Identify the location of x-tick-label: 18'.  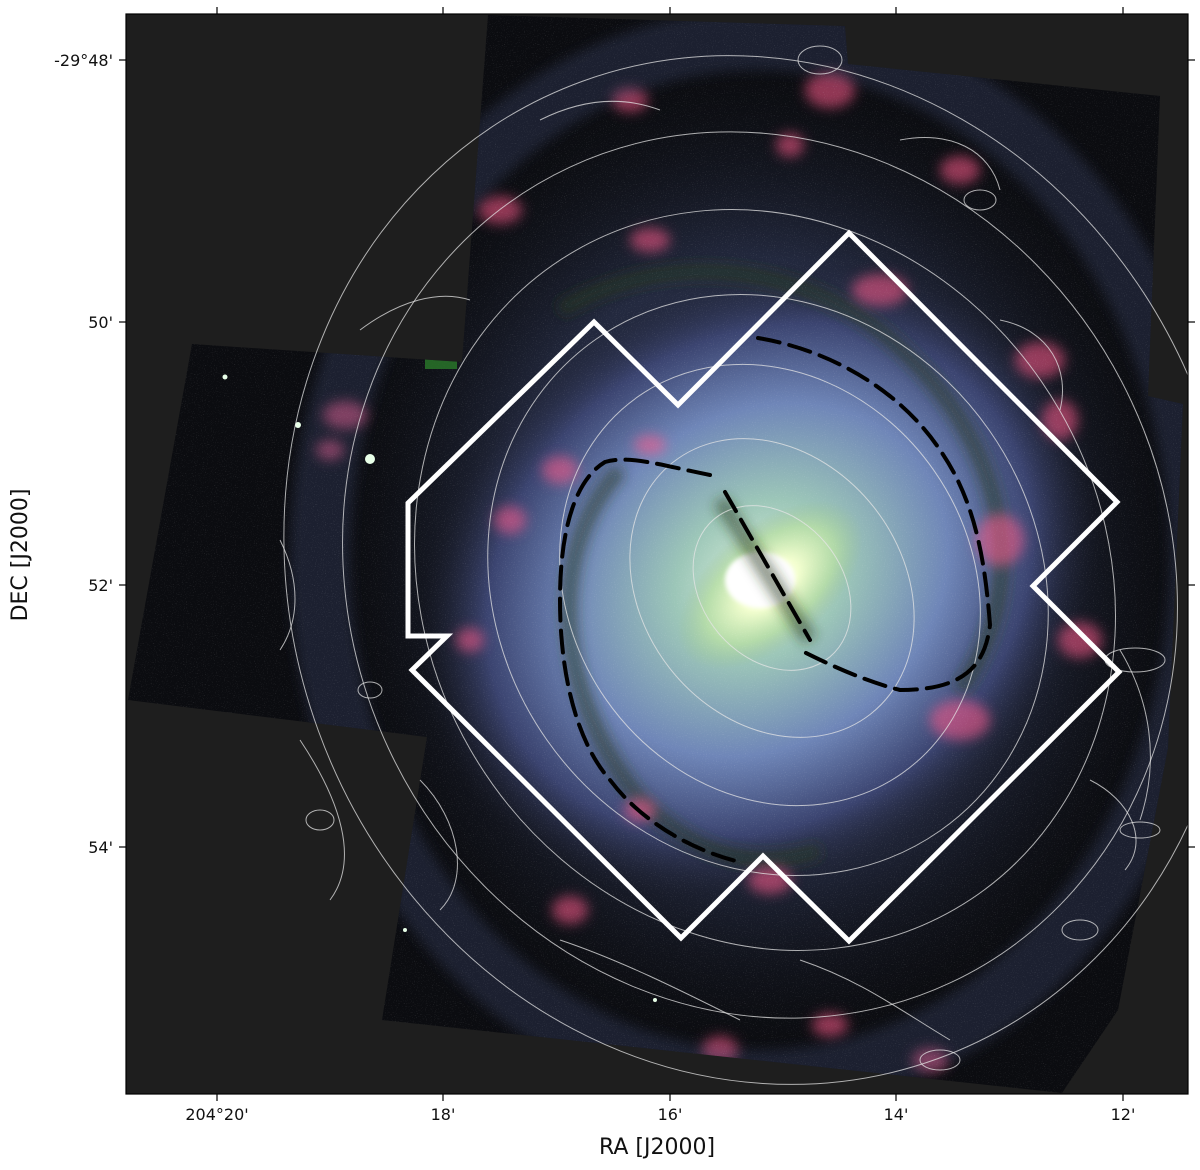
(443, 1114).